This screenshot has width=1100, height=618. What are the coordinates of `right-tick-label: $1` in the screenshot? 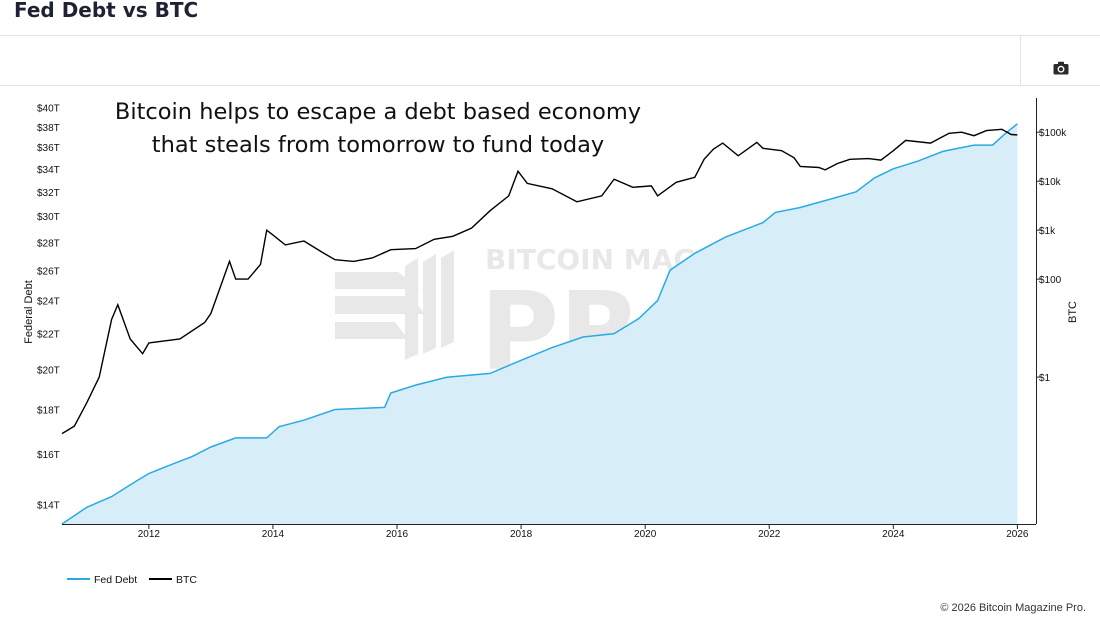 It's located at (1045, 378).